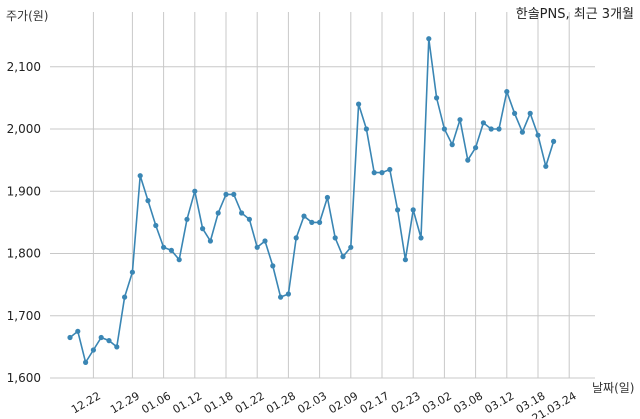 The height and width of the screenshot is (419, 640). Describe the element at coordinates (613, 388) in the screenshot. I see `x-axis-title: 날짜(일)` at that location.